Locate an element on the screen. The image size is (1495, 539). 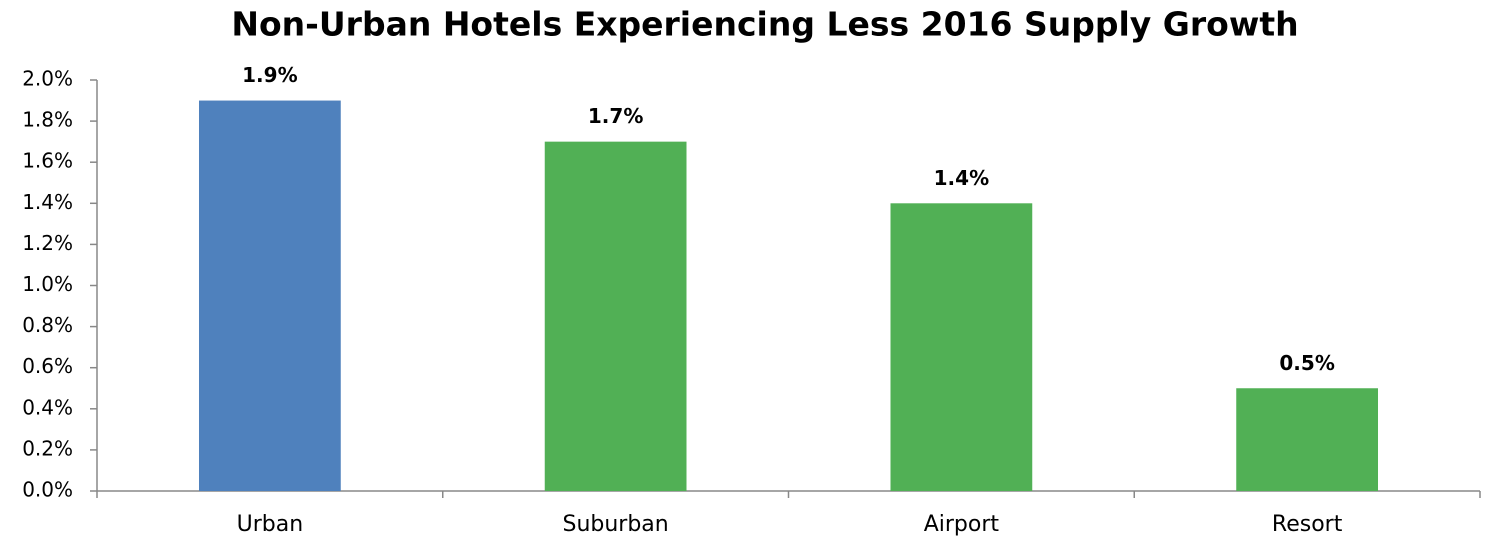
y-tick-label: 1.8% is located at coordinates (47, 120).